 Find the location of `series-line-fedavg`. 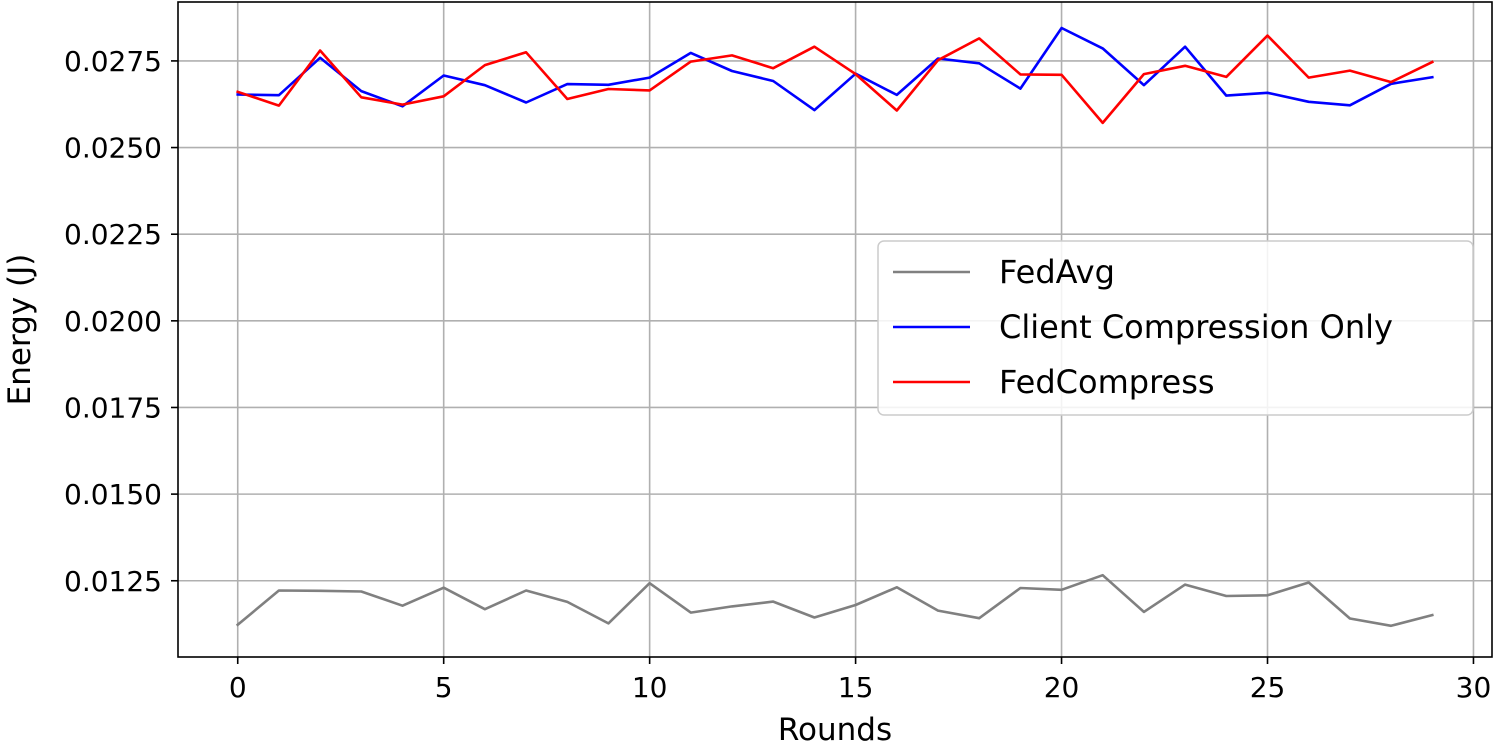

series-line-fedavg is located at coordinates (834, 600).